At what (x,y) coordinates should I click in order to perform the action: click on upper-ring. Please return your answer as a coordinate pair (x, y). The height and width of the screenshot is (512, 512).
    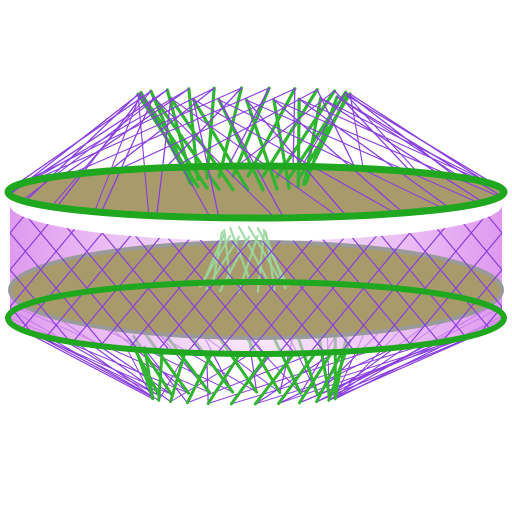
    Looking at the image, I should click on (256, 192).